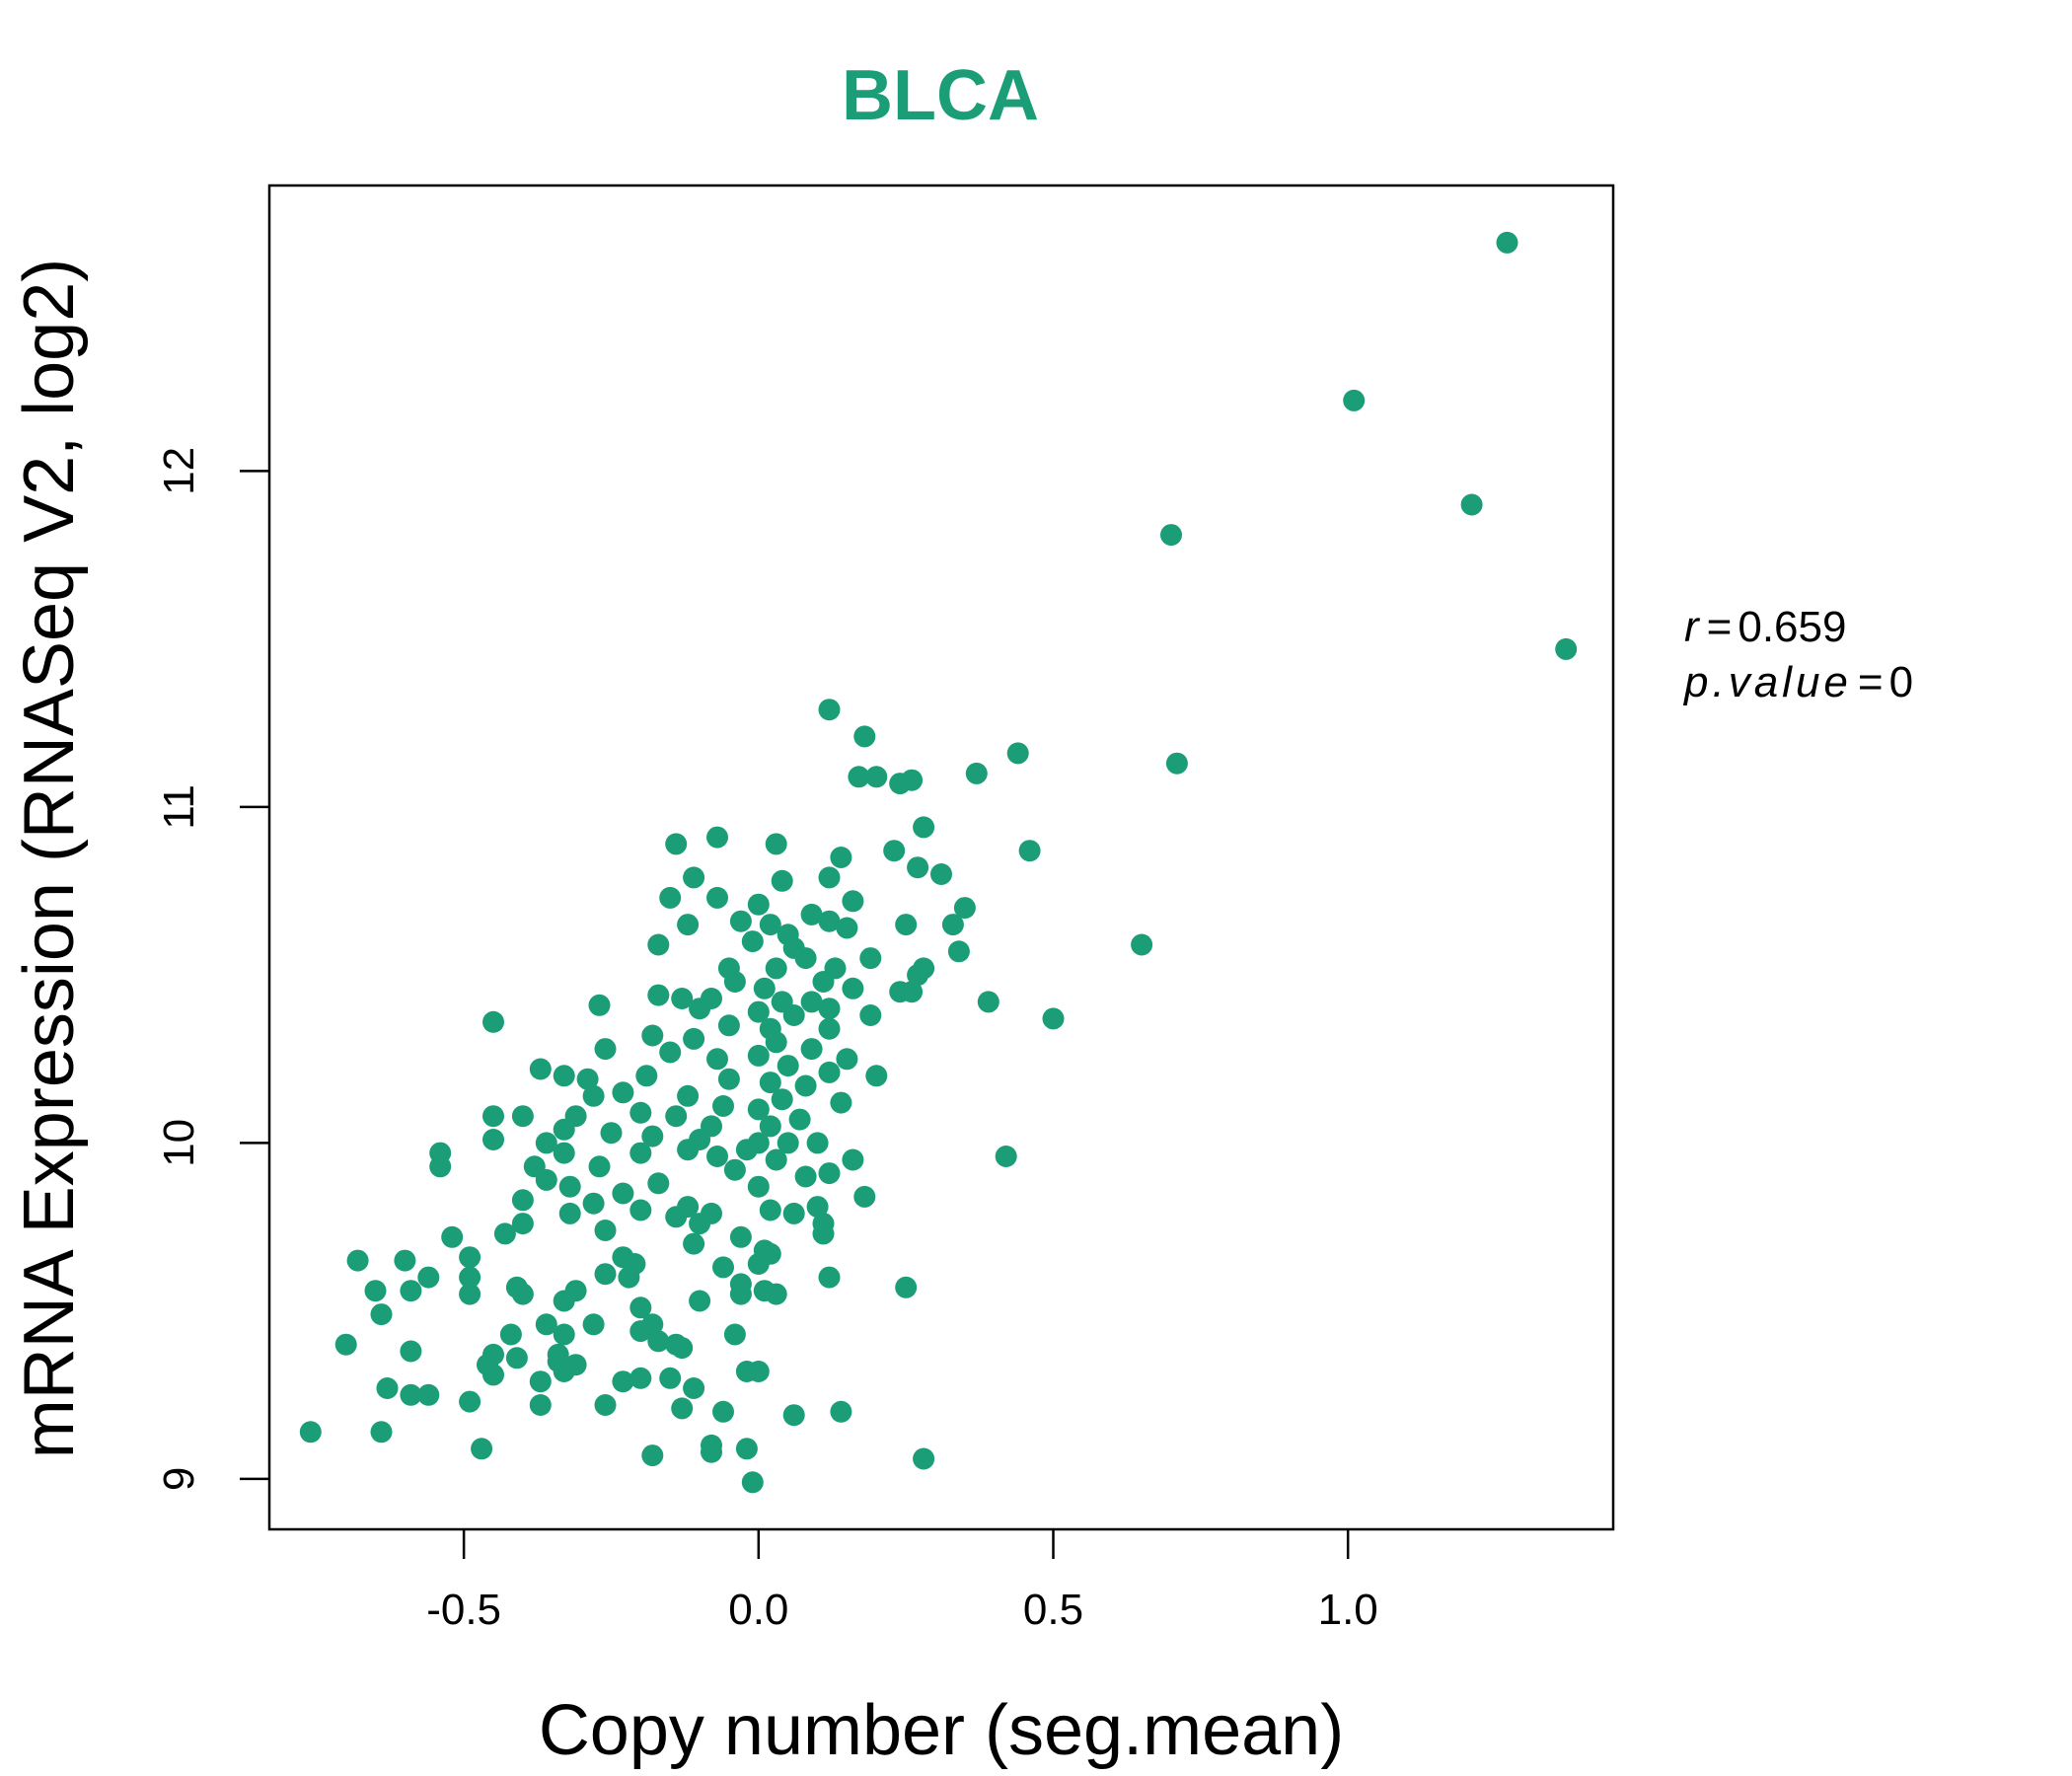  What do you see at coordinates (1798, 655) in the screenshot?
I see `stats-annotation: r = 0.659 p.value = 0` at bounding box center [1798, 655].